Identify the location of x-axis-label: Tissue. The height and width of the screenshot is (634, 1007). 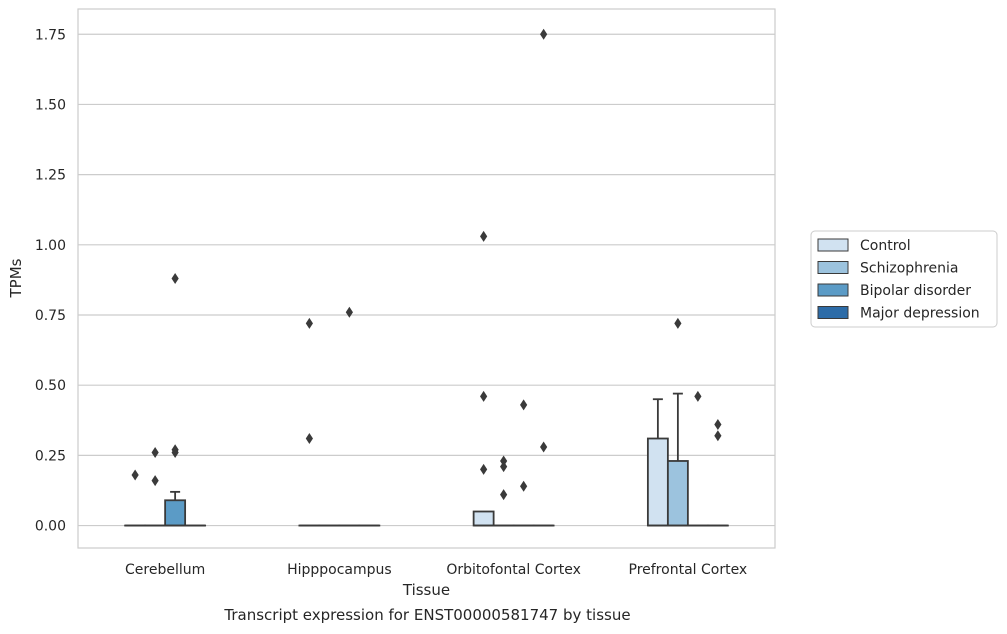
(426, 590).